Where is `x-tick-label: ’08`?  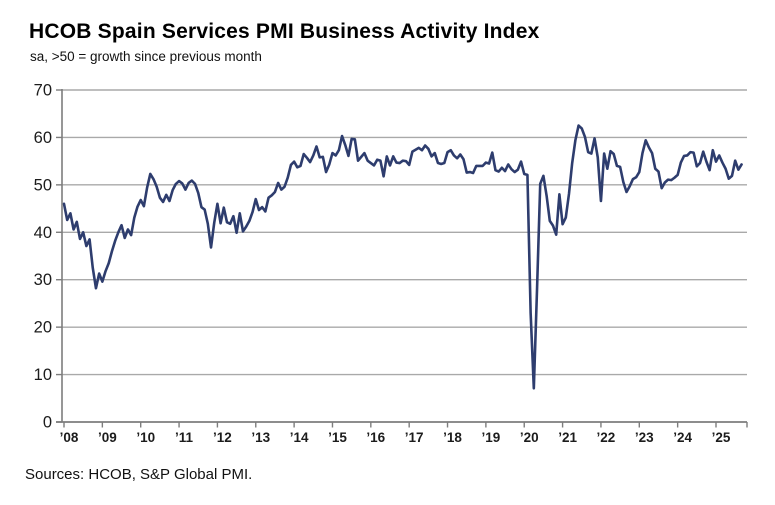 x-tick-label: ’08 is located at coordinates (69, 437).